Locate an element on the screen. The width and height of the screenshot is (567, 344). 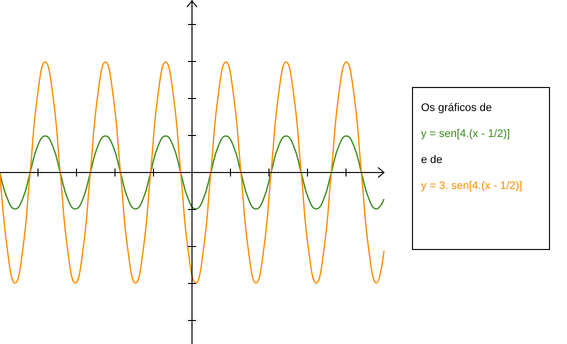
text: y = 3. sen[4.(x - 1/2)] is located at coordinates (472, 186).